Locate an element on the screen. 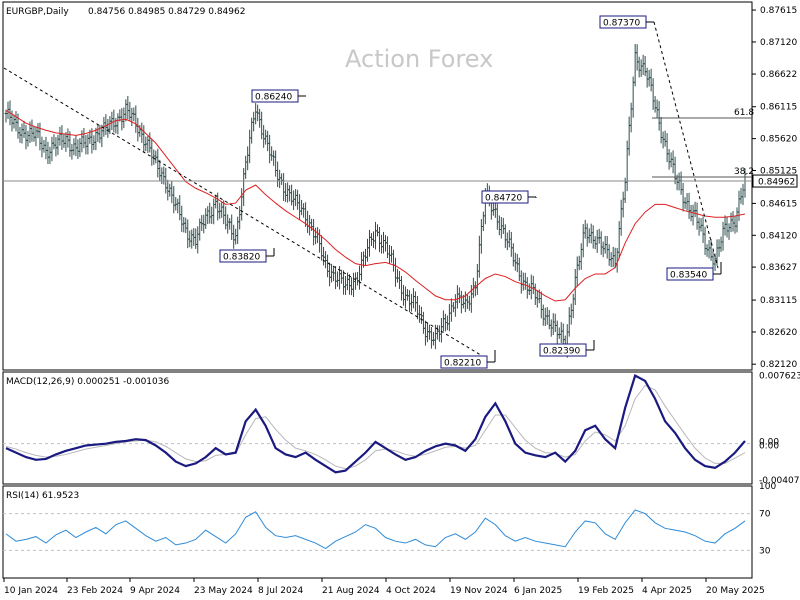  price-tick-label: 0.87120 is located at coordinates (778, 43).